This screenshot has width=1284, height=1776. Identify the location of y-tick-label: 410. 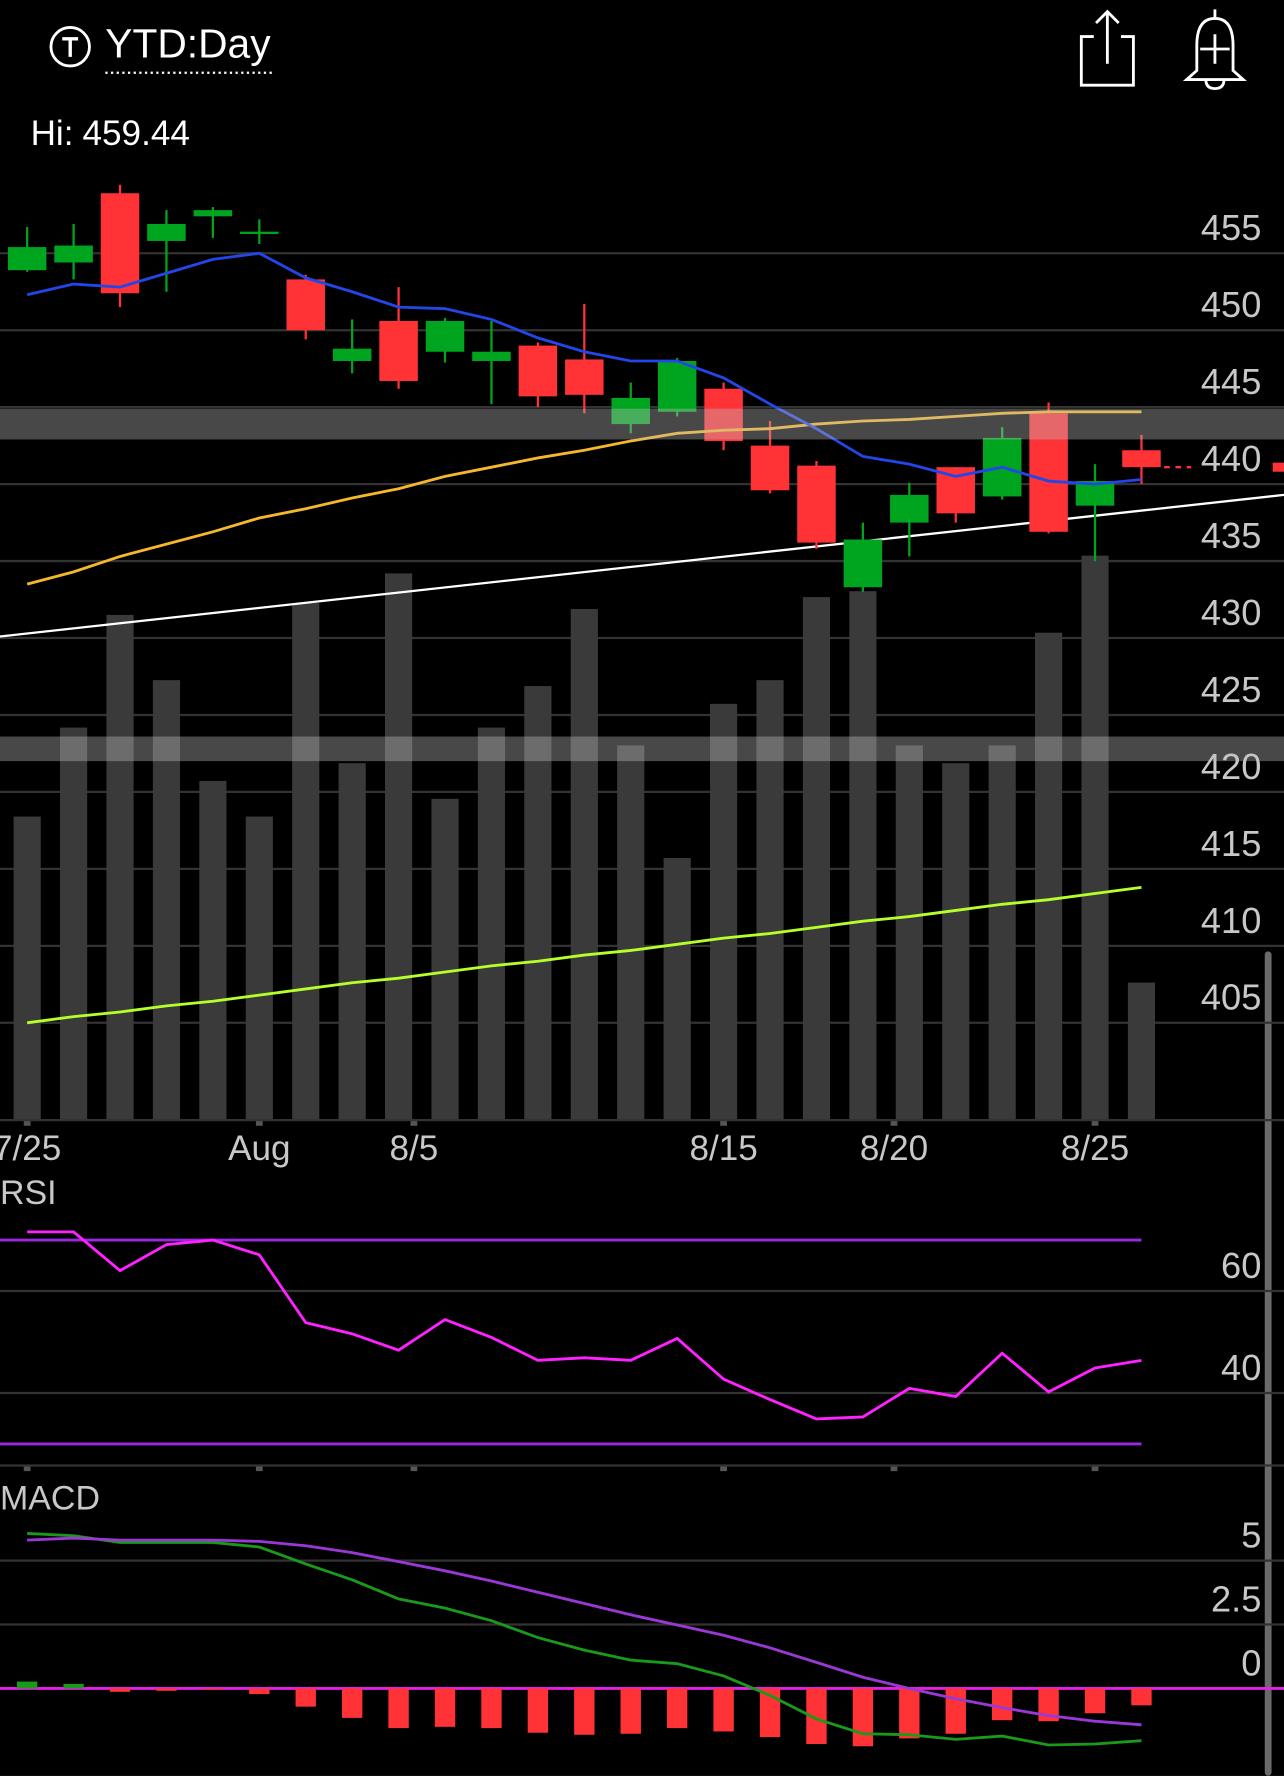
(1231, 920).